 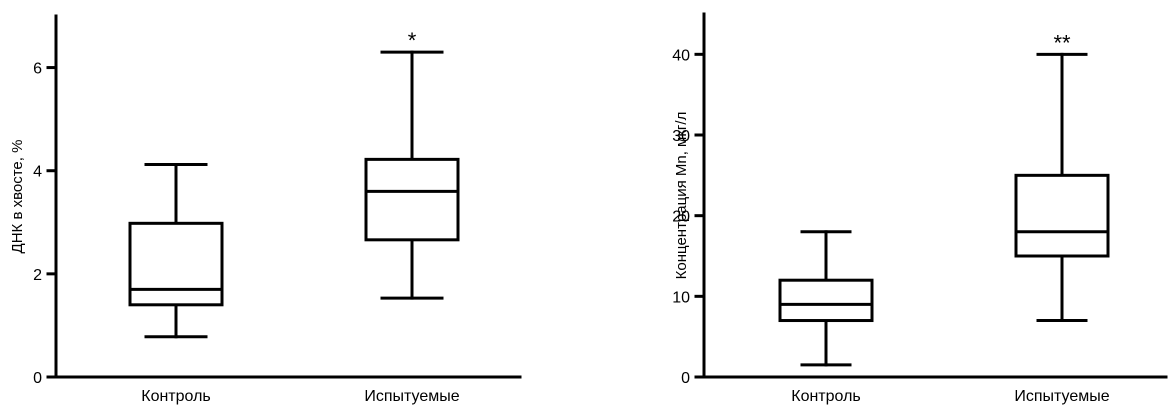 I want to click on y-tick-label: 2, so click(x=37, y=275).